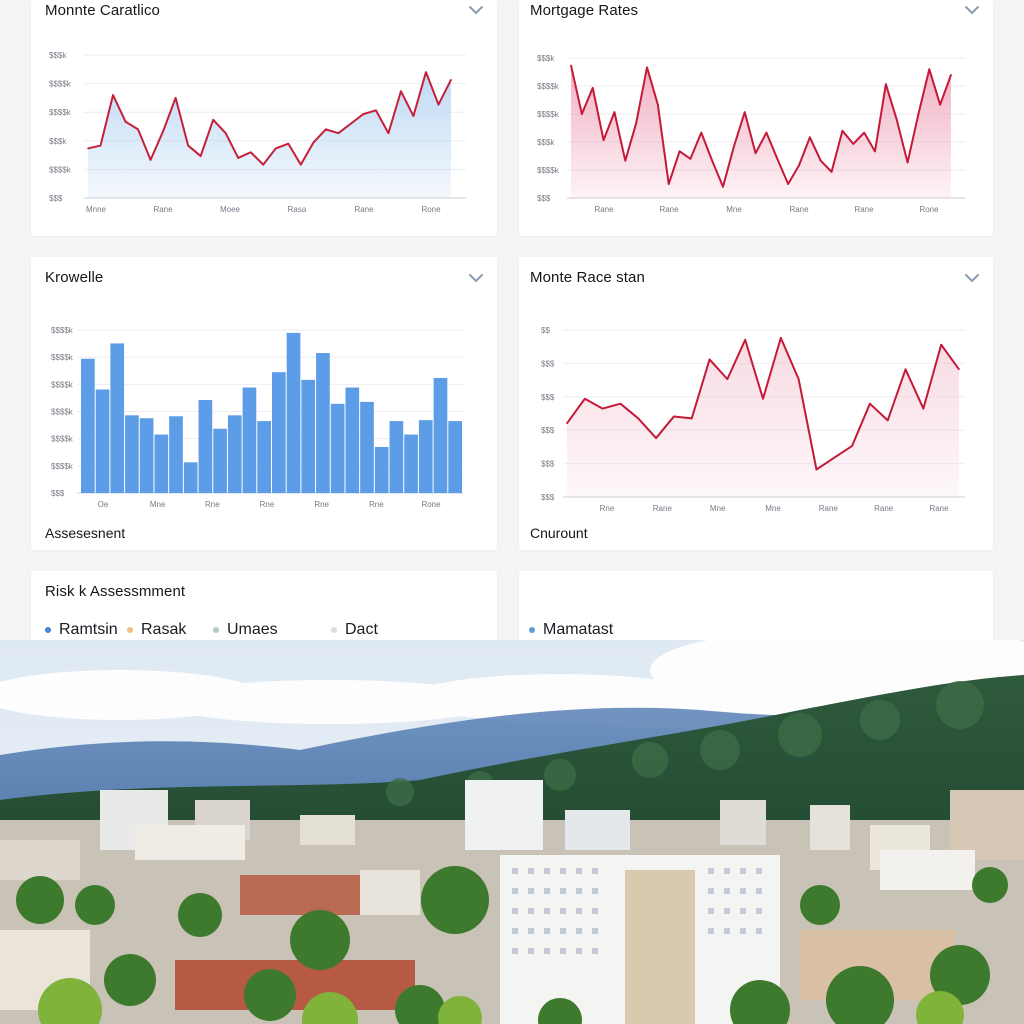 This screenshot has height=1024, width=1024. I want to click on area-fill, so click(761, 131).